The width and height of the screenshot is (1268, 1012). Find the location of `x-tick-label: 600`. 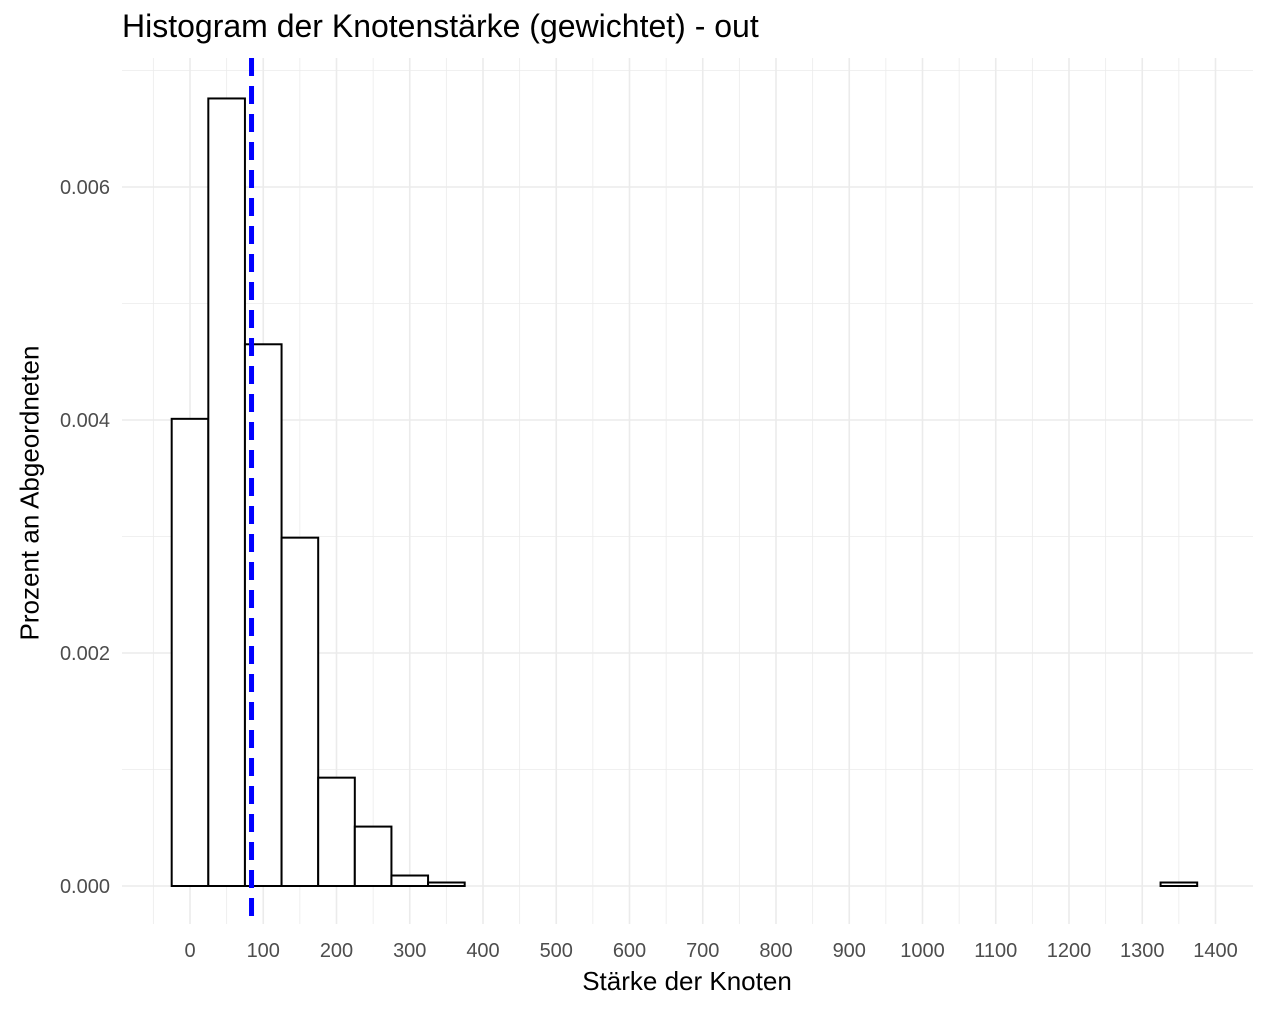

x-tick-label: 600 is located at coordinates (629, 951).